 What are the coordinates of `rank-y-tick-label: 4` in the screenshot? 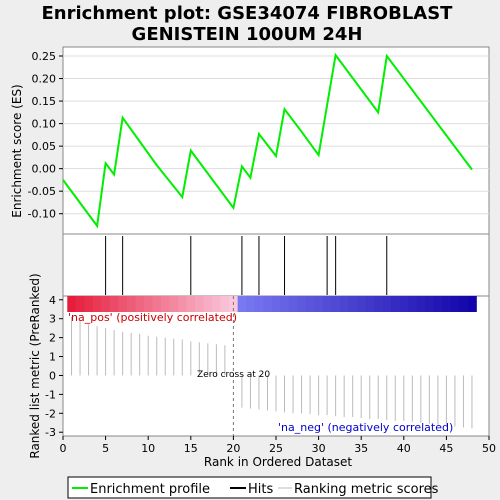 It's located at (52, 300).